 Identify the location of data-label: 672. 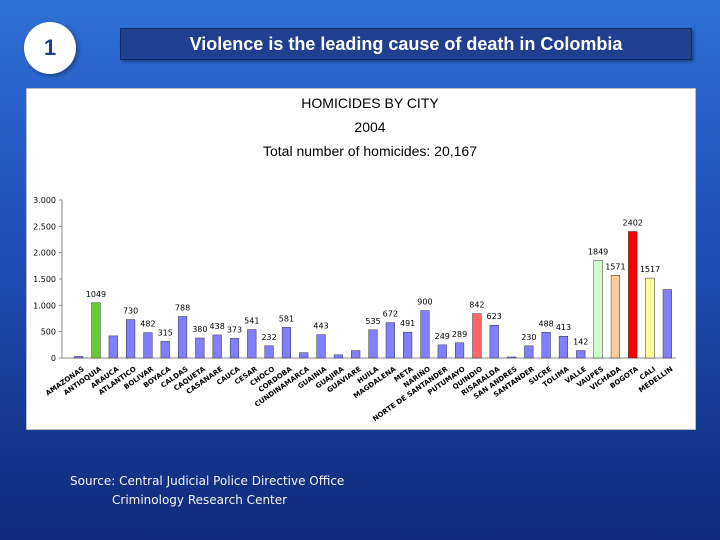
(390, 314).